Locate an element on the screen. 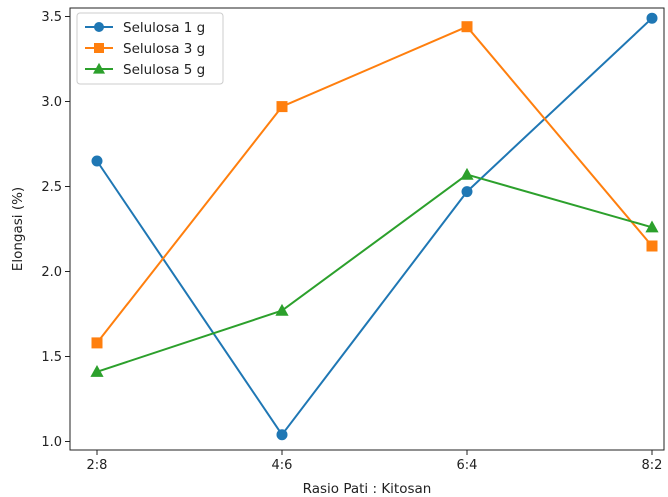 This screenshot has height=497, width=668. legend-box is located at coordinates (150, 48).